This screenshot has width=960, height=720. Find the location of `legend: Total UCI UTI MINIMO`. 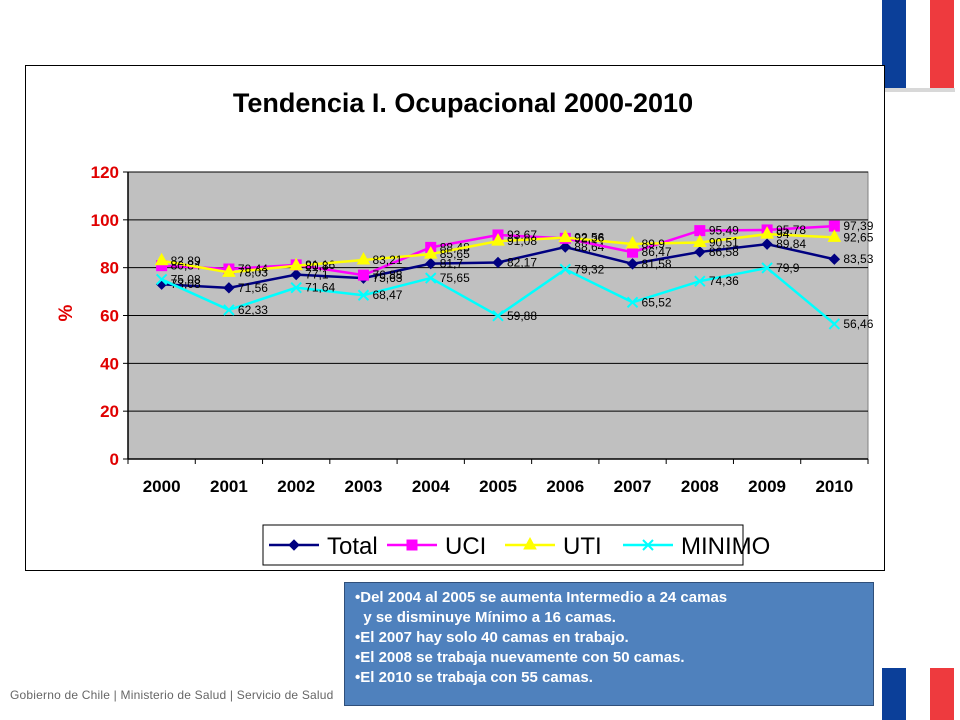

legend: Total UCI UTI MINIMO is located at coordinates (516, 545).